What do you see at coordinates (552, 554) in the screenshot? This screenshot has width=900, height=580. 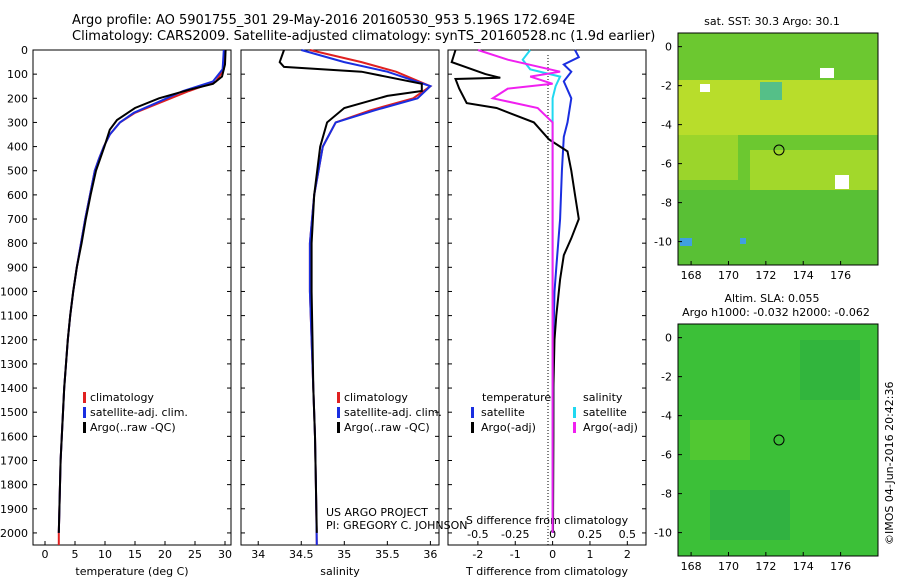 I see `difference-t-tick-label: 0` at bounding box center [552, 554].